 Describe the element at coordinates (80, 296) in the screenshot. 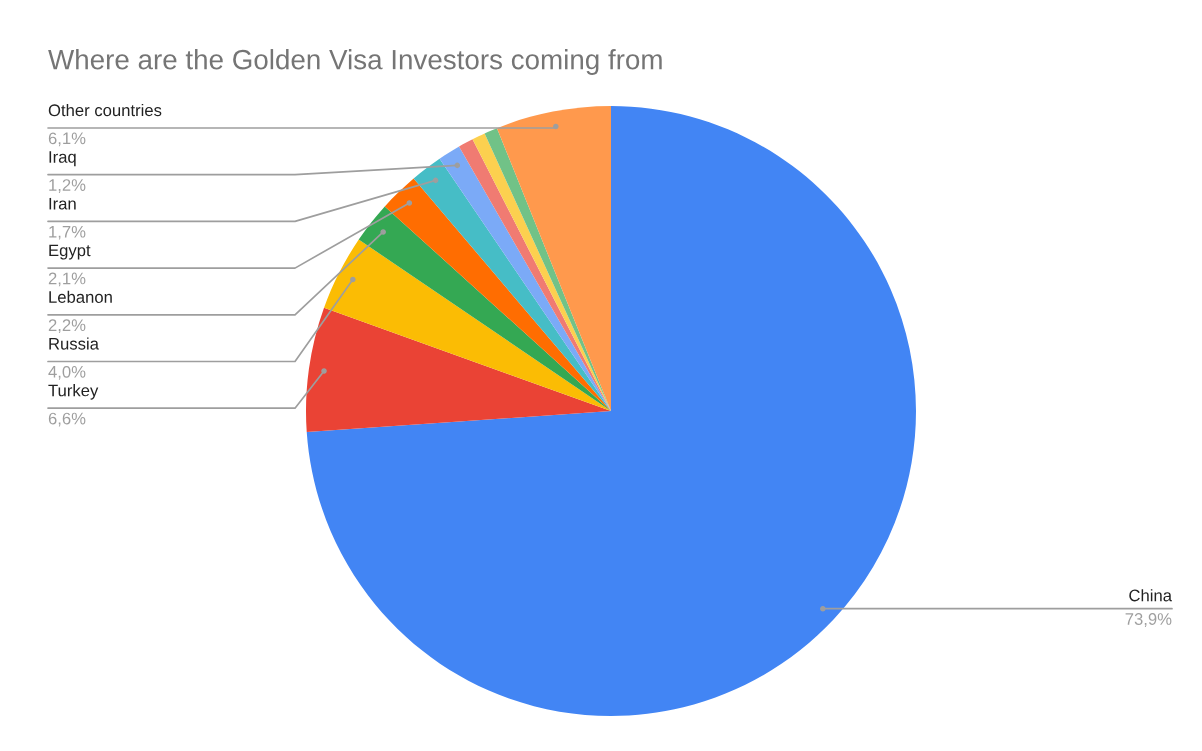

I see `slice-label: Lebanon` at that location.